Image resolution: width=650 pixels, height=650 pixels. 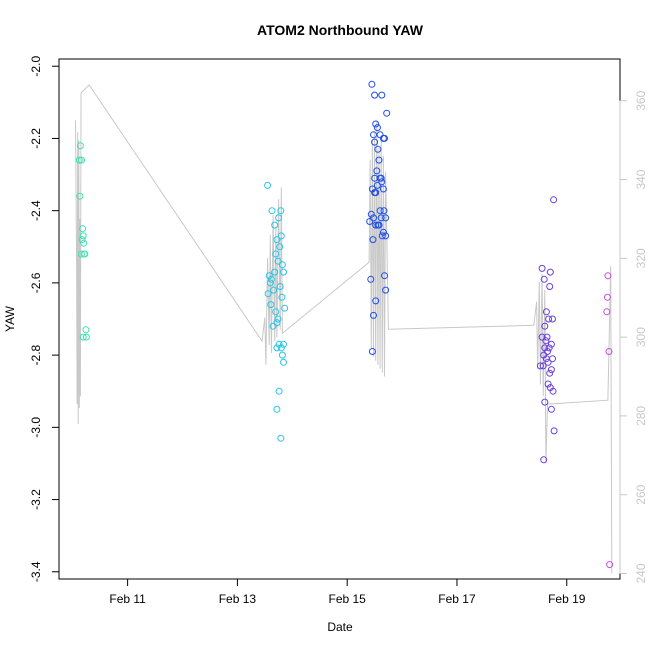 I want to click on x-tick-label: Feb 17, so click(x=457, y=599).